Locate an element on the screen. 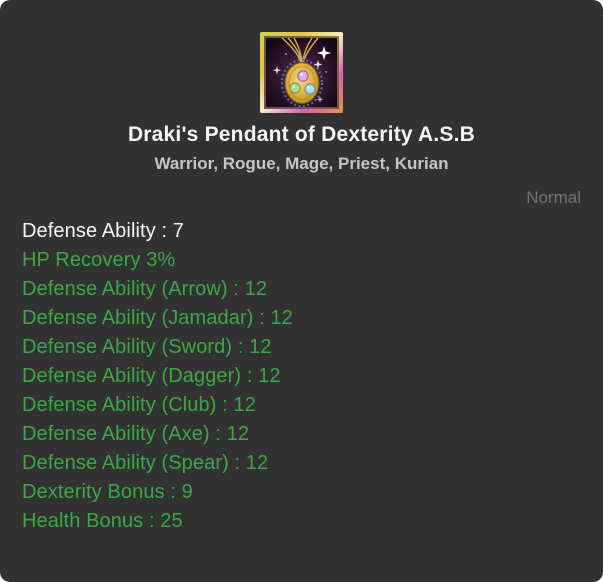  item-title: Draki's Pendant of Dexterity A.S.B is located at coordinates (301, 134).